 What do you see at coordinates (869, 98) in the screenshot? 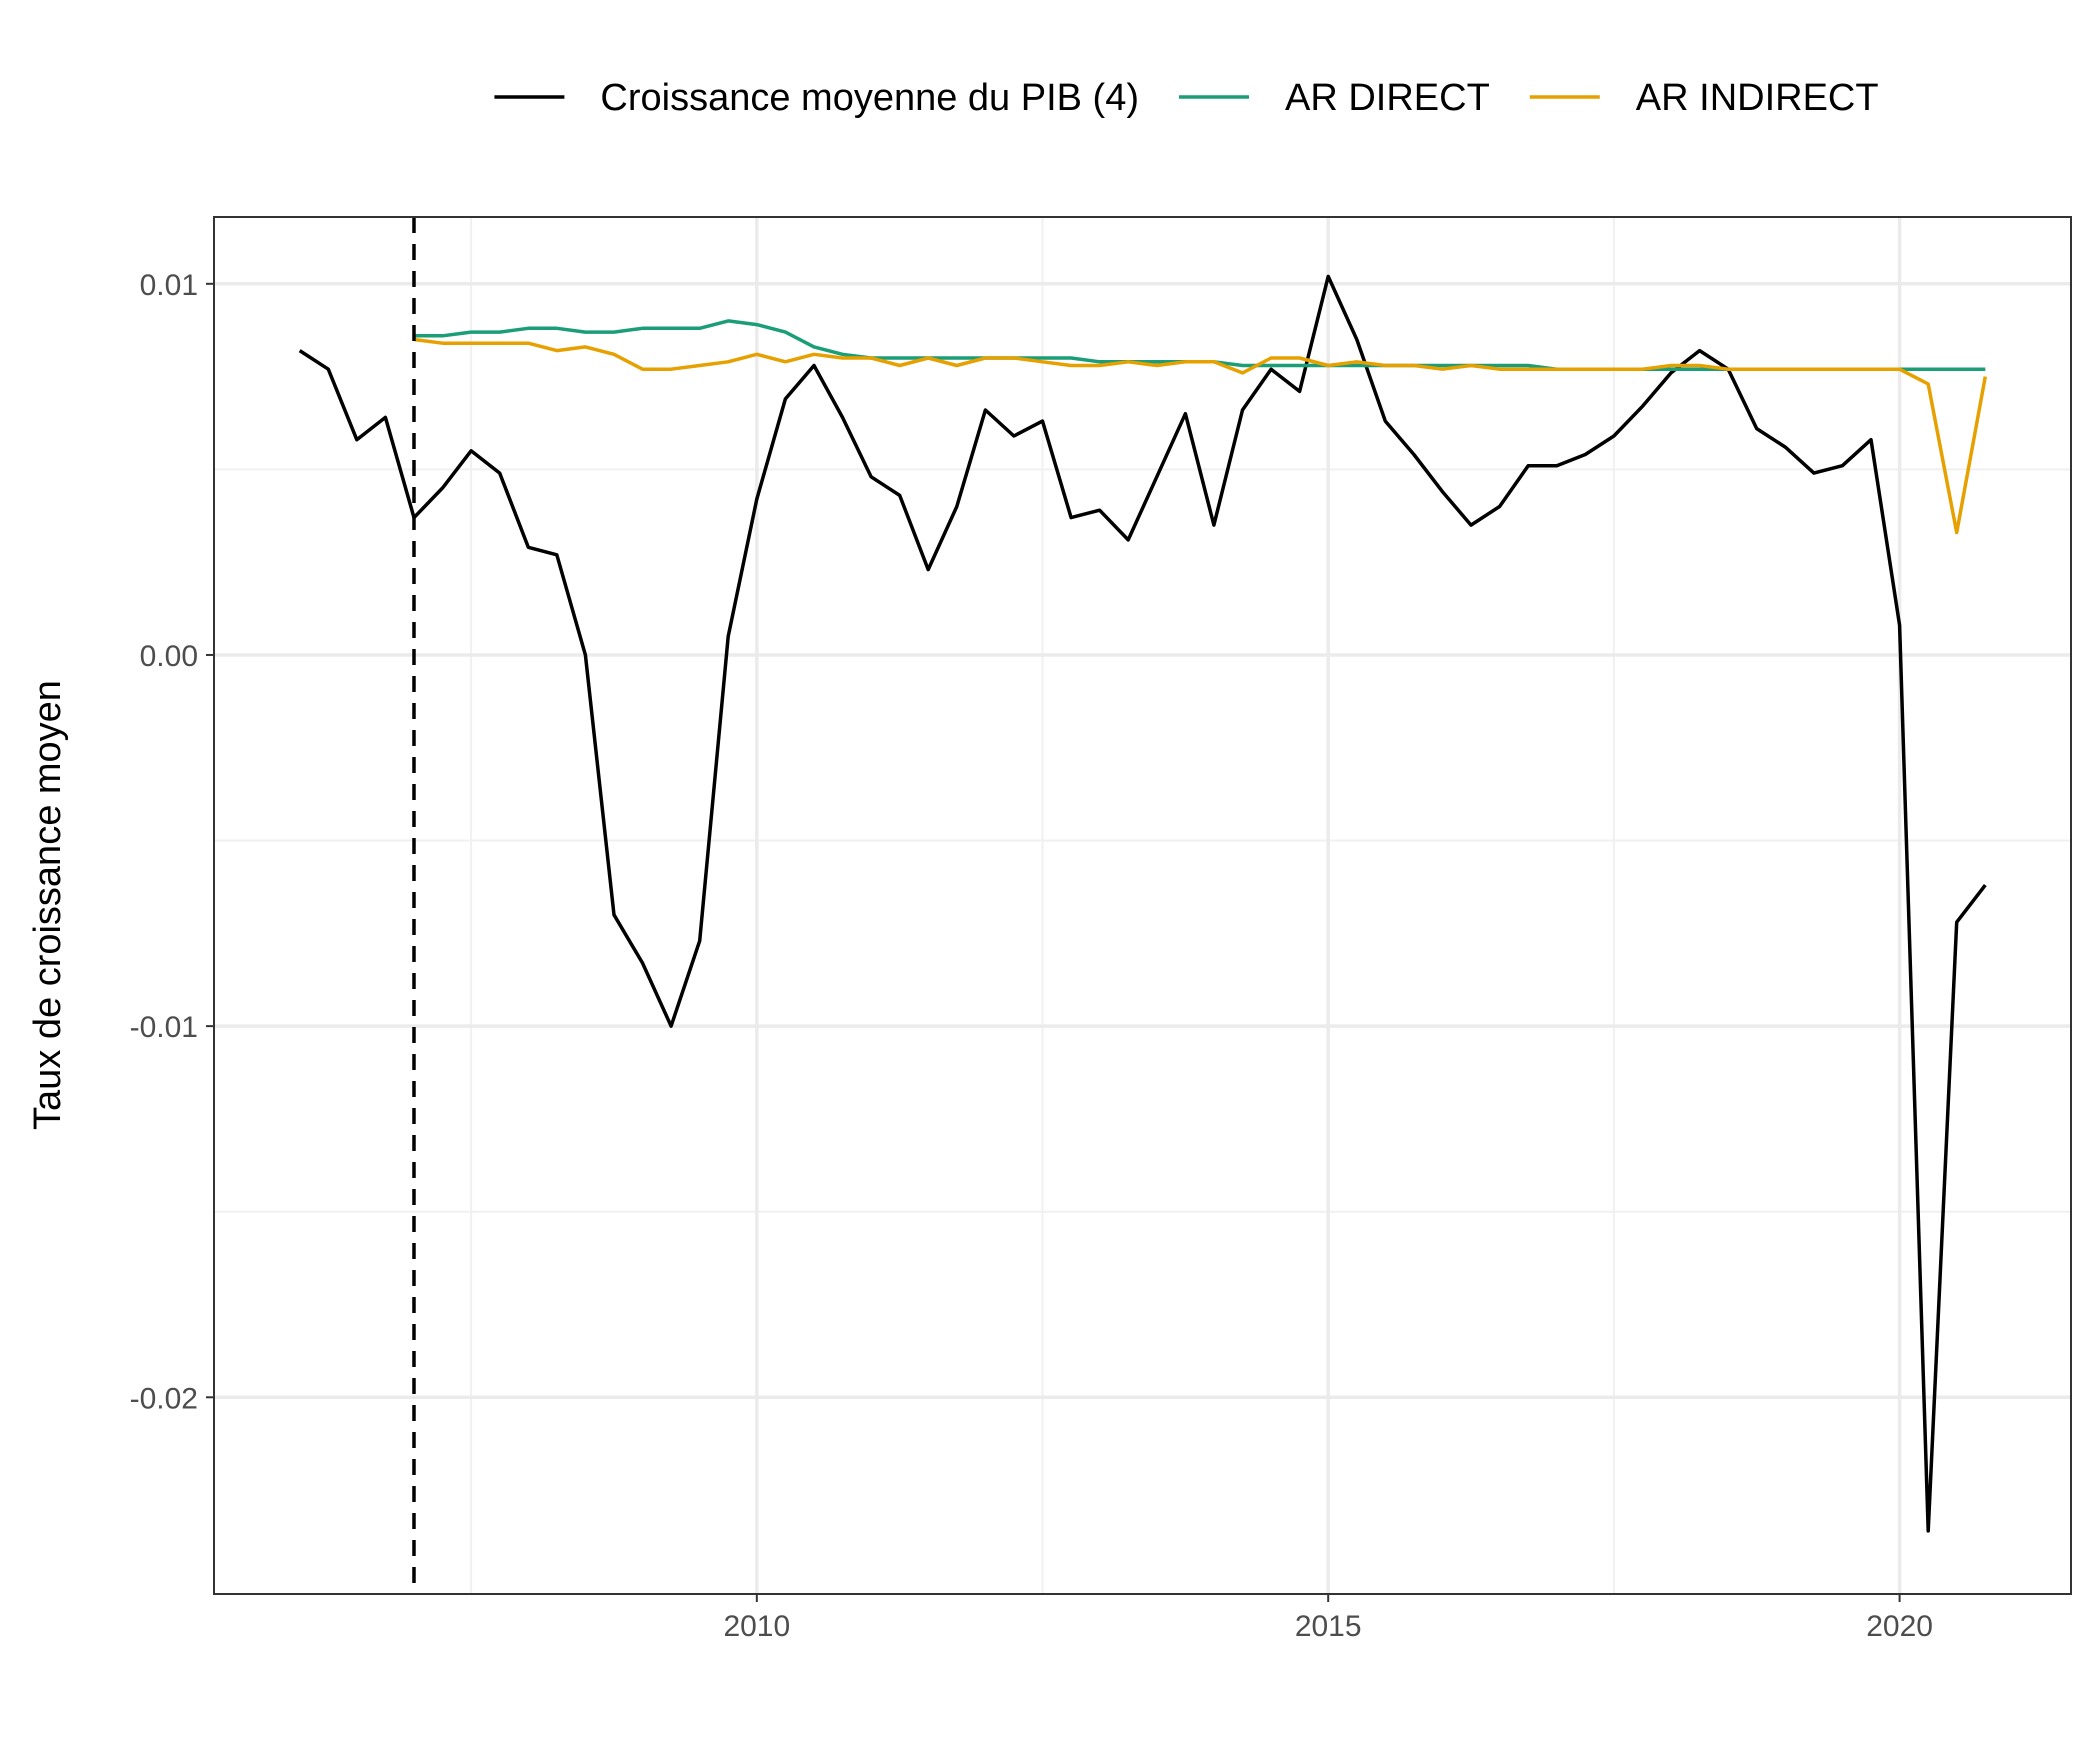
I see `legend-label-1: Croissance moyenne du PIB (4)` at bounding box center [869, 98].